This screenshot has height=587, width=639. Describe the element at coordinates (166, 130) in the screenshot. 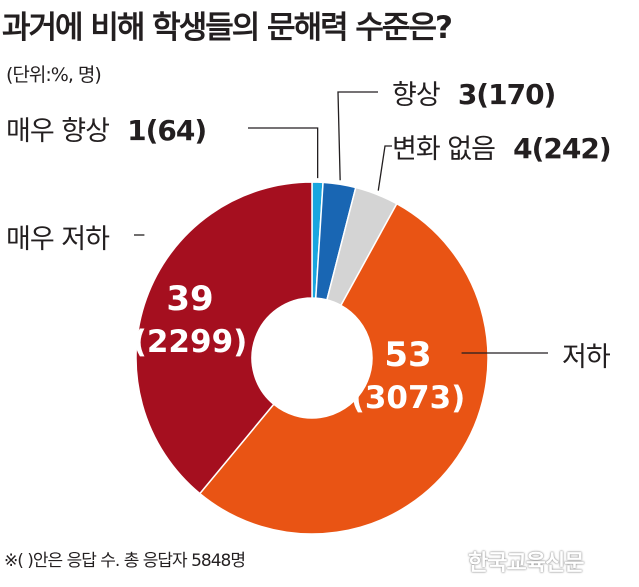

I see `slice-value-1: 1(64)` at that location.